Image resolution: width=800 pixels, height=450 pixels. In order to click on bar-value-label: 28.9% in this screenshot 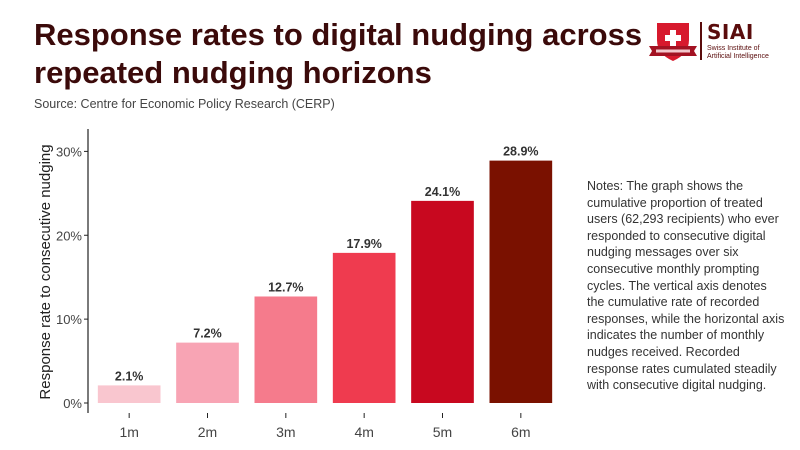, I will do `click(520, 152)`.